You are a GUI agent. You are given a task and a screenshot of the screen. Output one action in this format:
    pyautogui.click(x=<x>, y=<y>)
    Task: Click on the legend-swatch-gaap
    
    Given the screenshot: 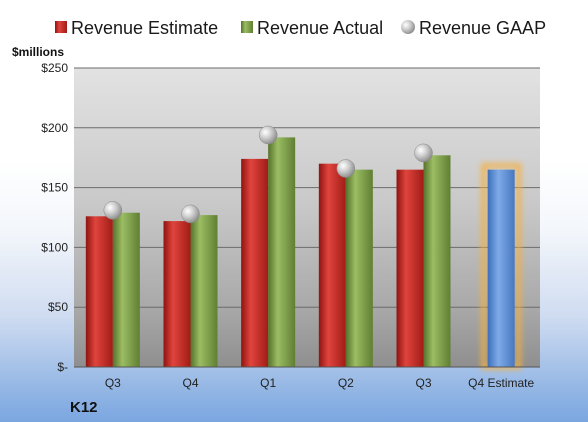 What is the action you would take?
    pyautogui.click(x=408, y=27)
    